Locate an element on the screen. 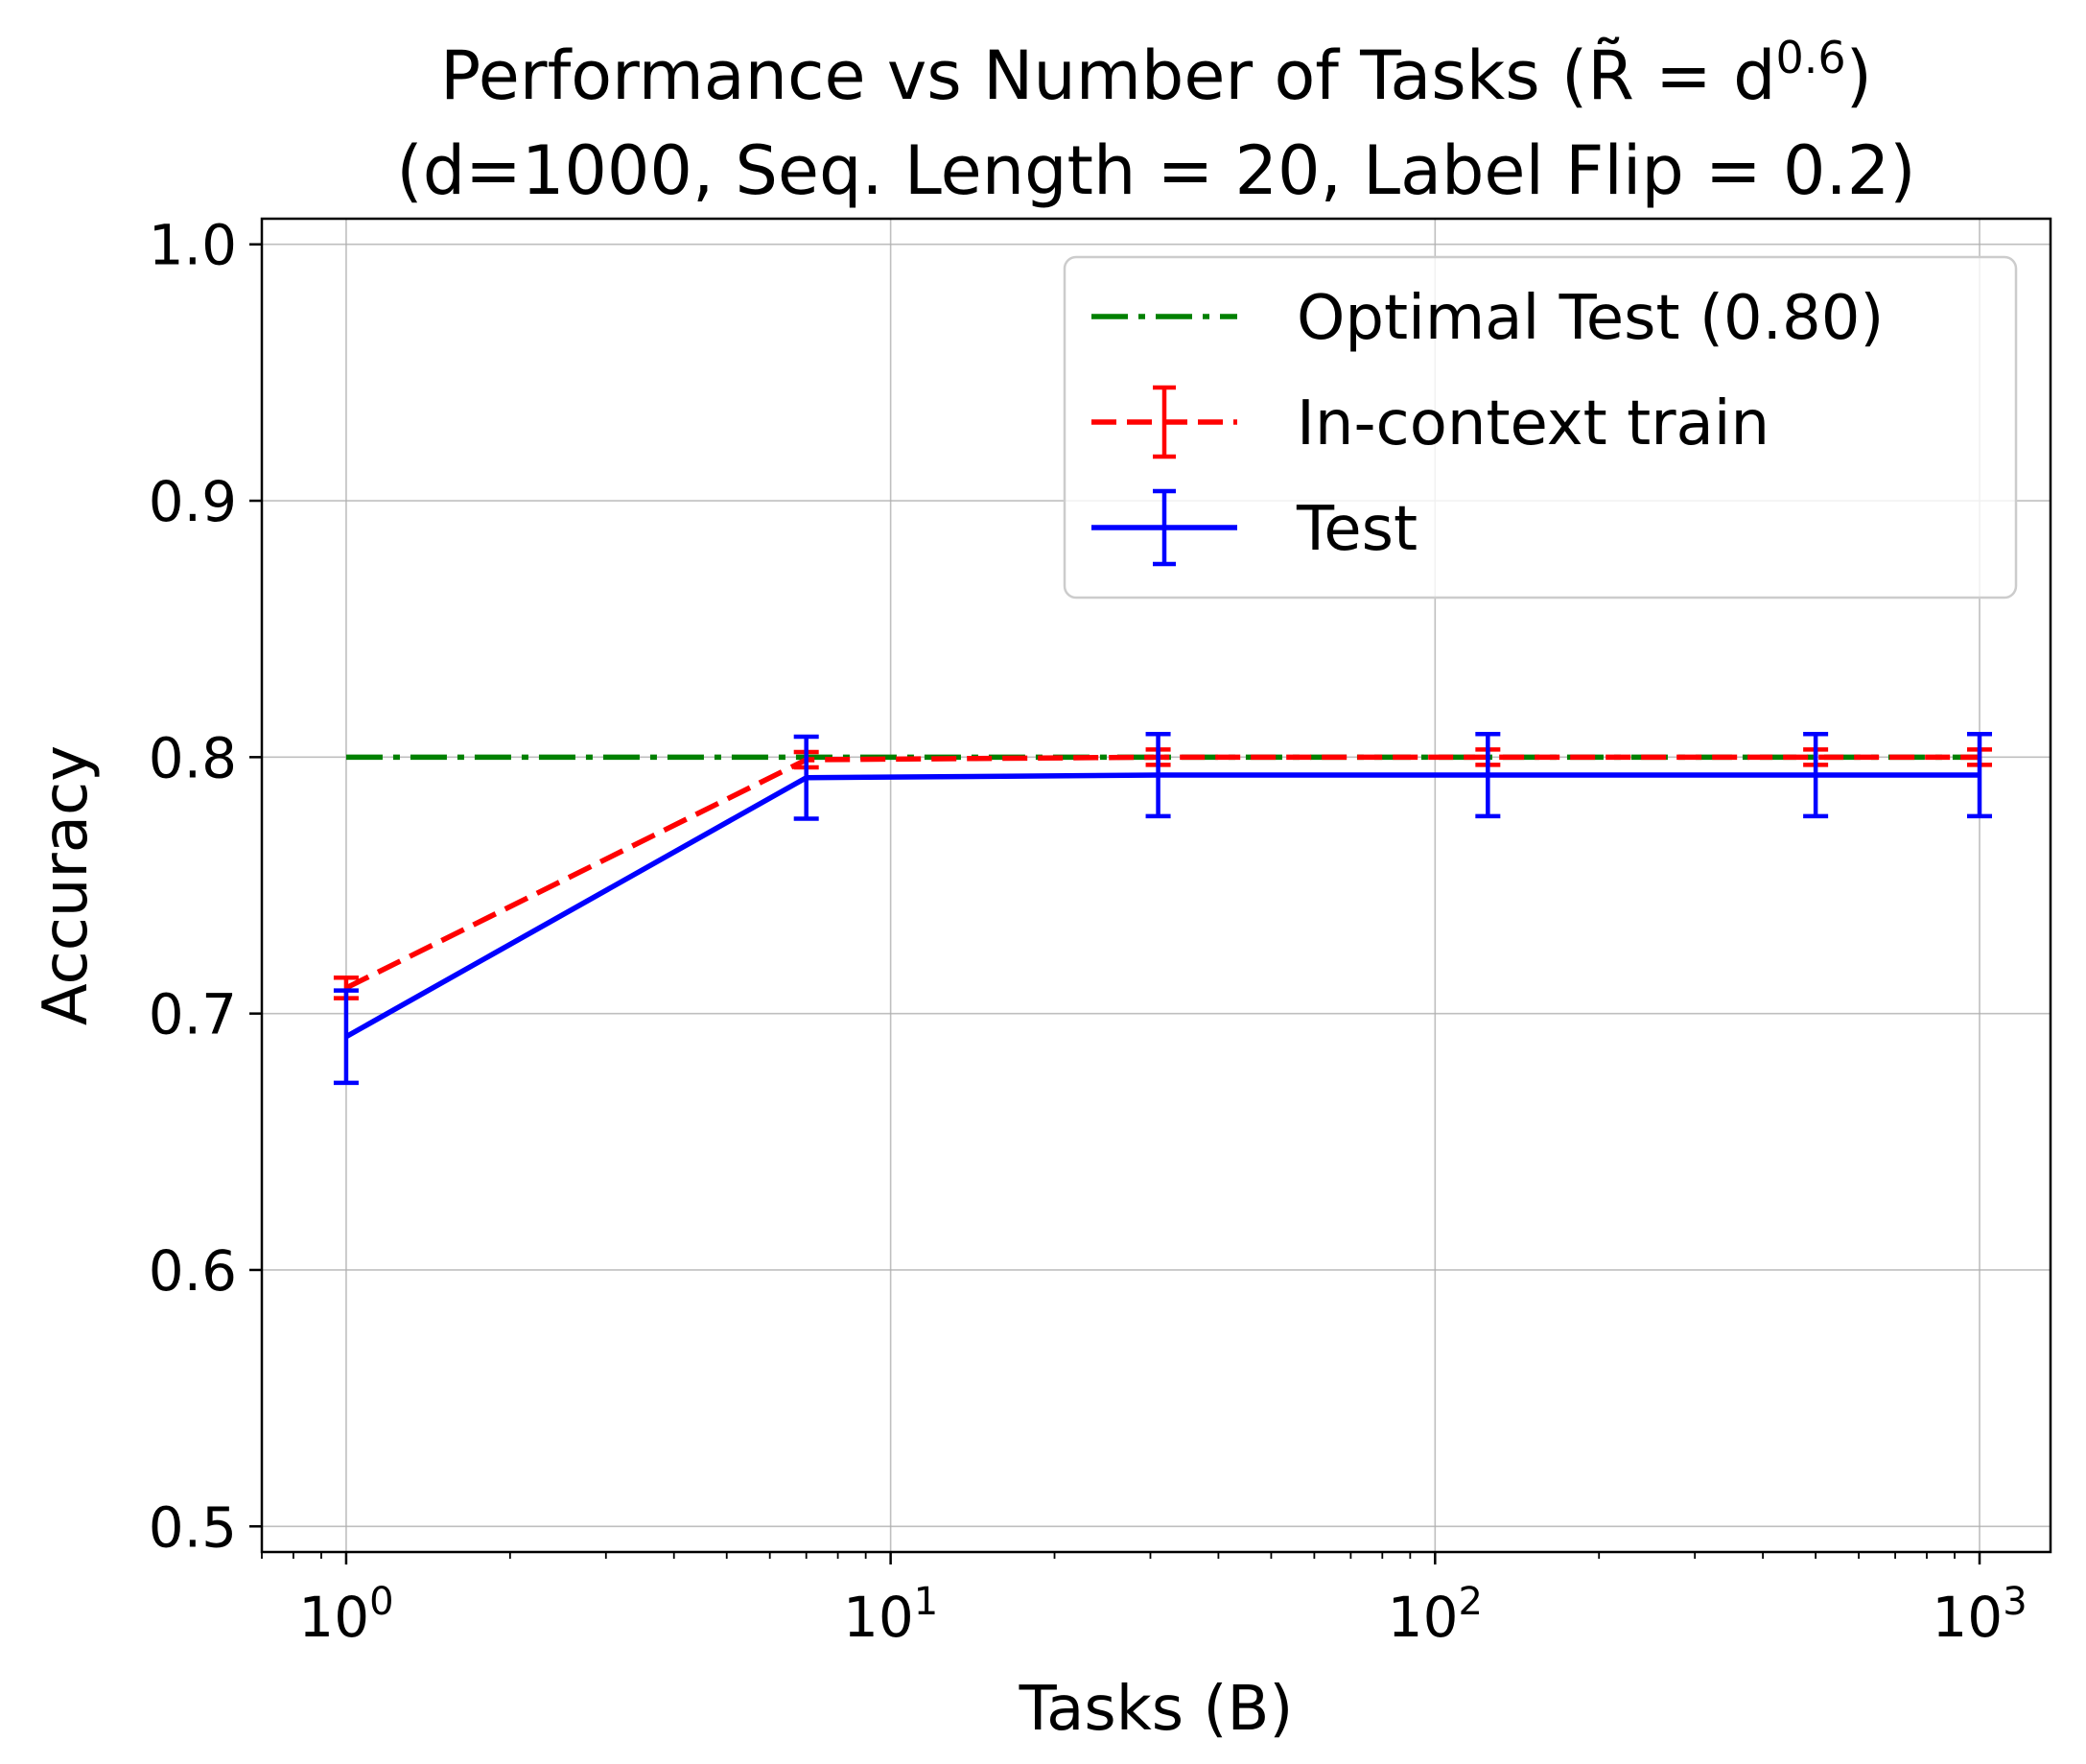 This screenshot has height=1764, width=2086. x-tick-label: 10³ is located at coordinates (1979, 1615).